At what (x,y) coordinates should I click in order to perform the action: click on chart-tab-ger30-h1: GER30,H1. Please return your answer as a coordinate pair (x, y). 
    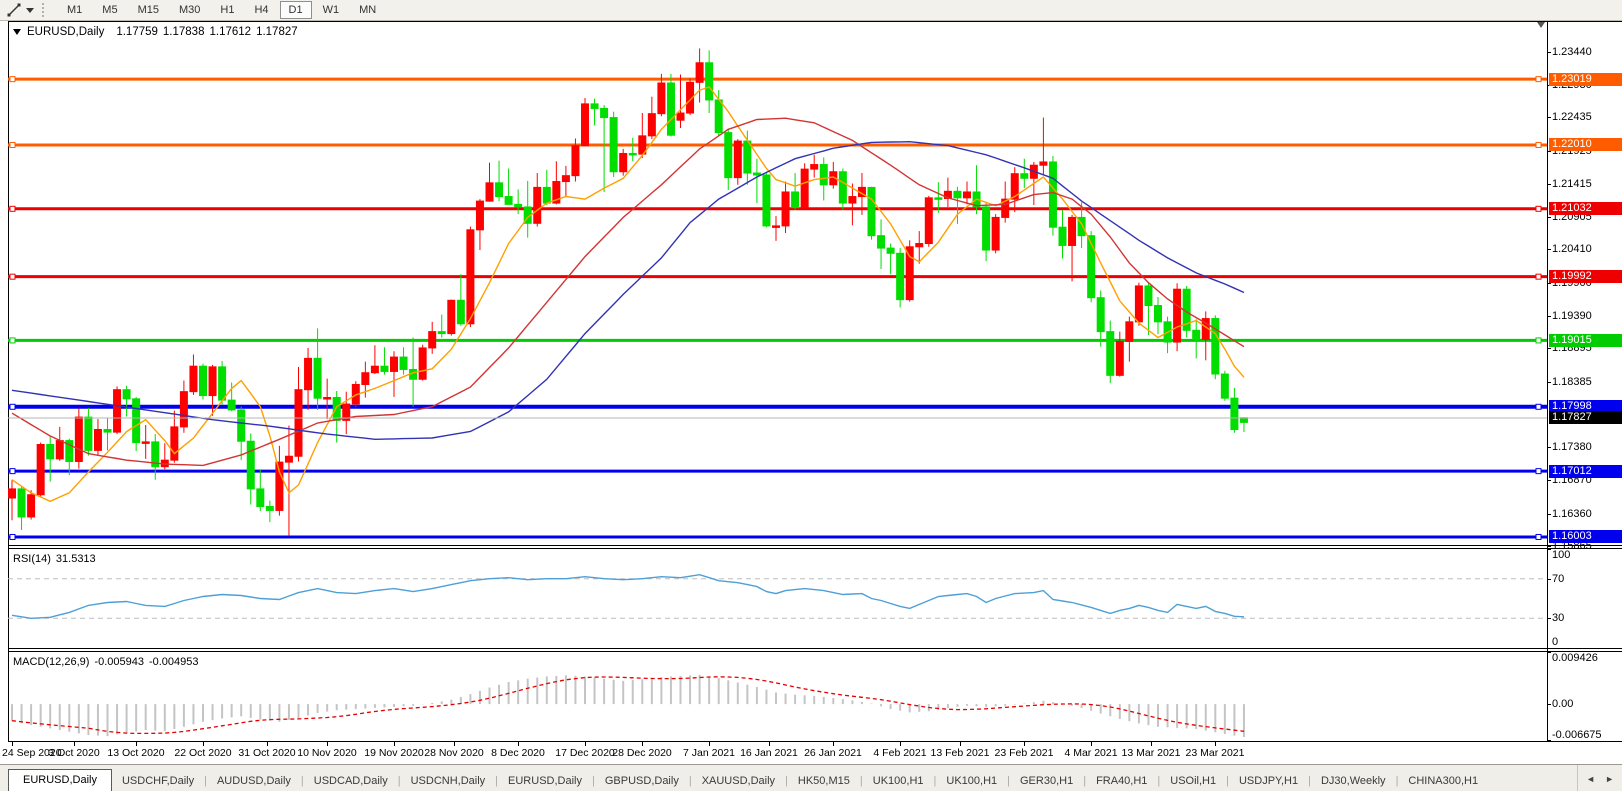
    Looking at the image, I should click on (1047, 781).